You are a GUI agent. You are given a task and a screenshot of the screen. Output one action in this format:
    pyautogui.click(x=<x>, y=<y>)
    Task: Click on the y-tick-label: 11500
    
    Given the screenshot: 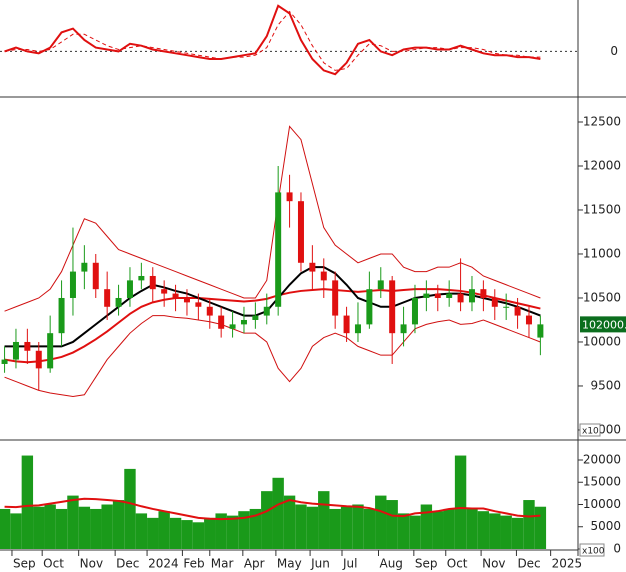 What is the action you would take?
    pyautogui.click(x=602, y=209)
    